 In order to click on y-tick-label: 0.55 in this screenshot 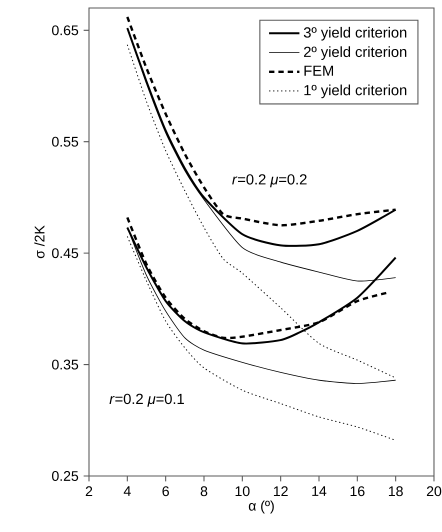, I will do `click(65, 141)`.